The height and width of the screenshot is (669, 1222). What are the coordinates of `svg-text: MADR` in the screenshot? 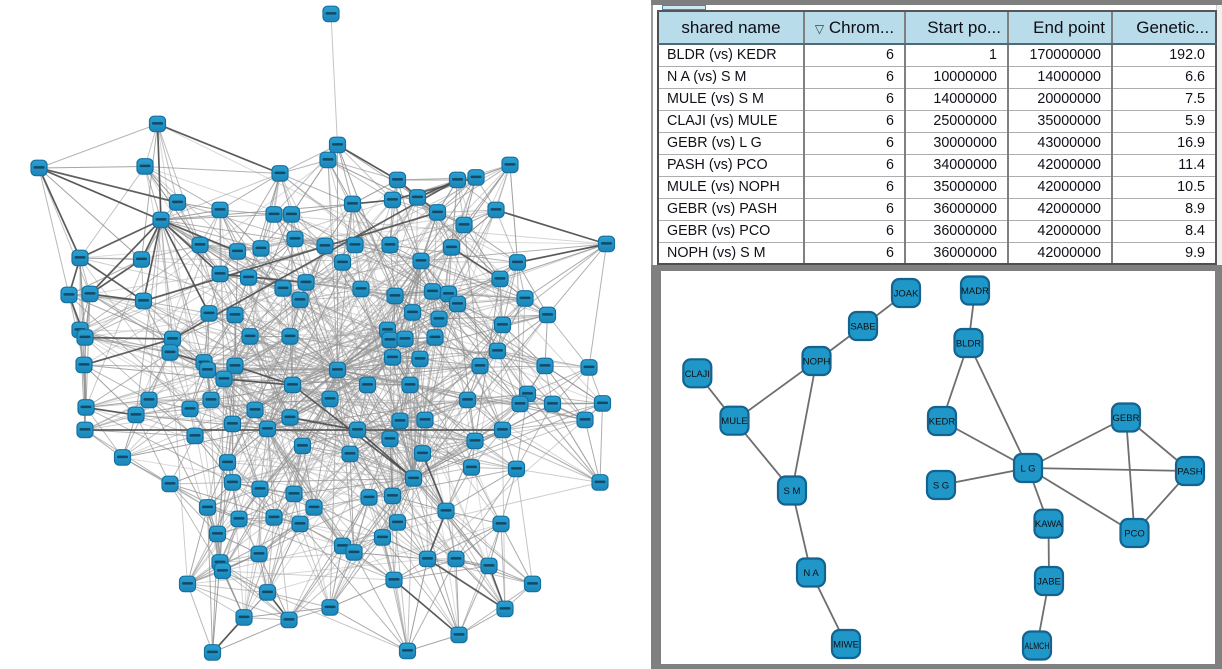 It's located at (975, 291).